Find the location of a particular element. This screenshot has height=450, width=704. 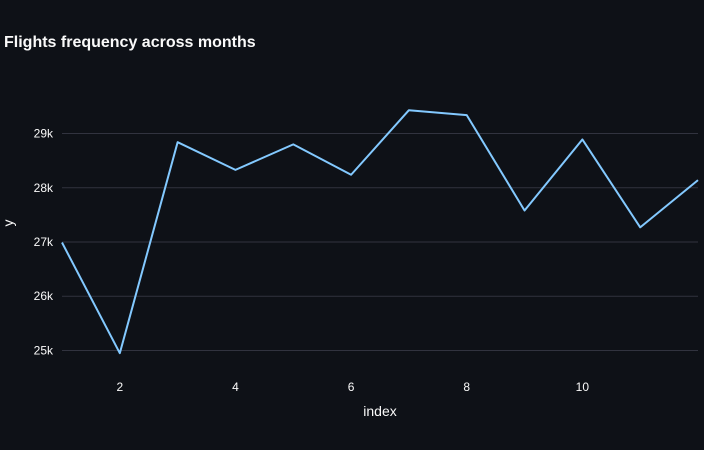

x-tick-label: 2 is located at coordinates (119, 387).